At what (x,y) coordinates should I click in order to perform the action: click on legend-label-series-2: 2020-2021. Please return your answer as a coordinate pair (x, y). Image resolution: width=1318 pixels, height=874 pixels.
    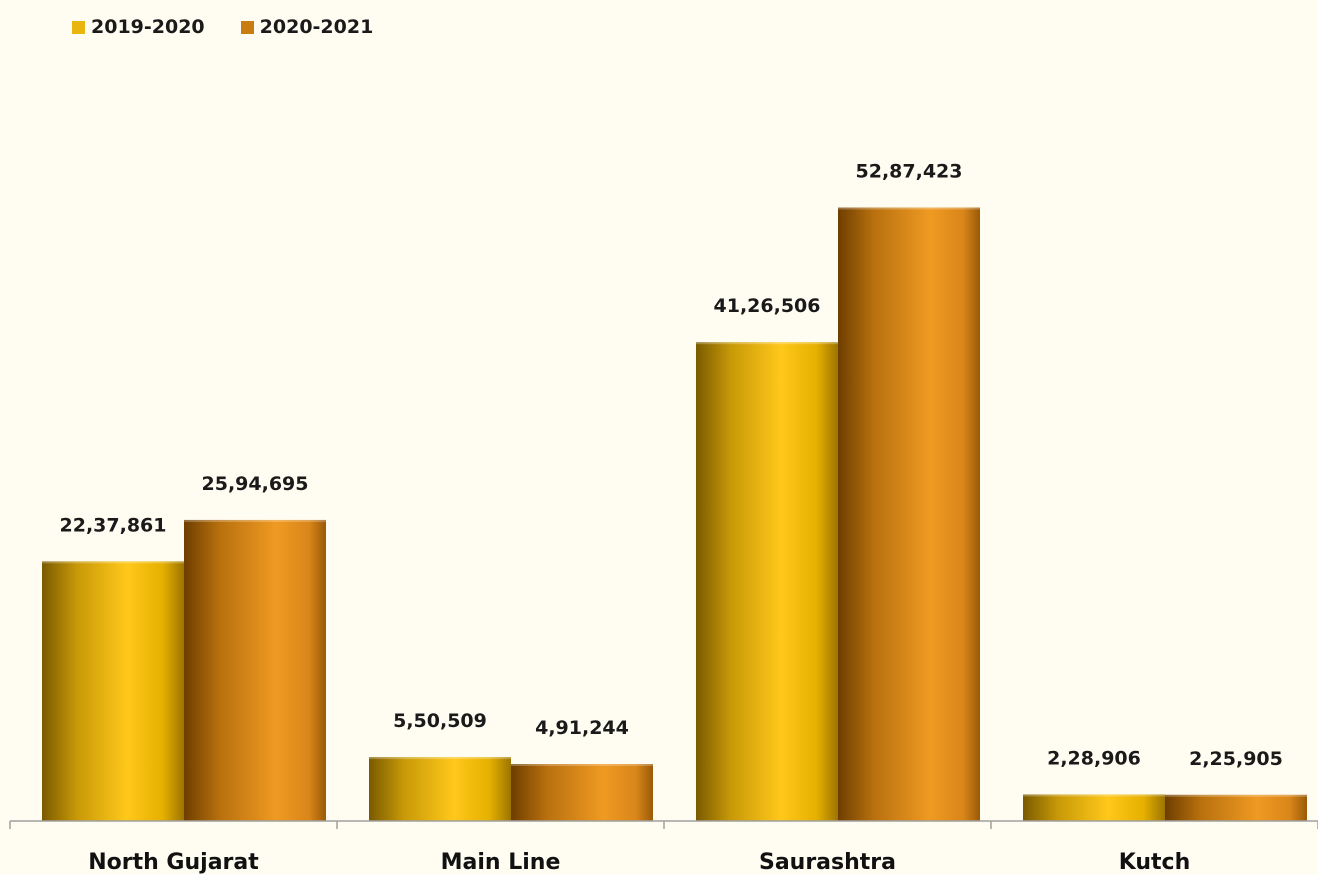
    Looking at the image, I should click on (316, 27).